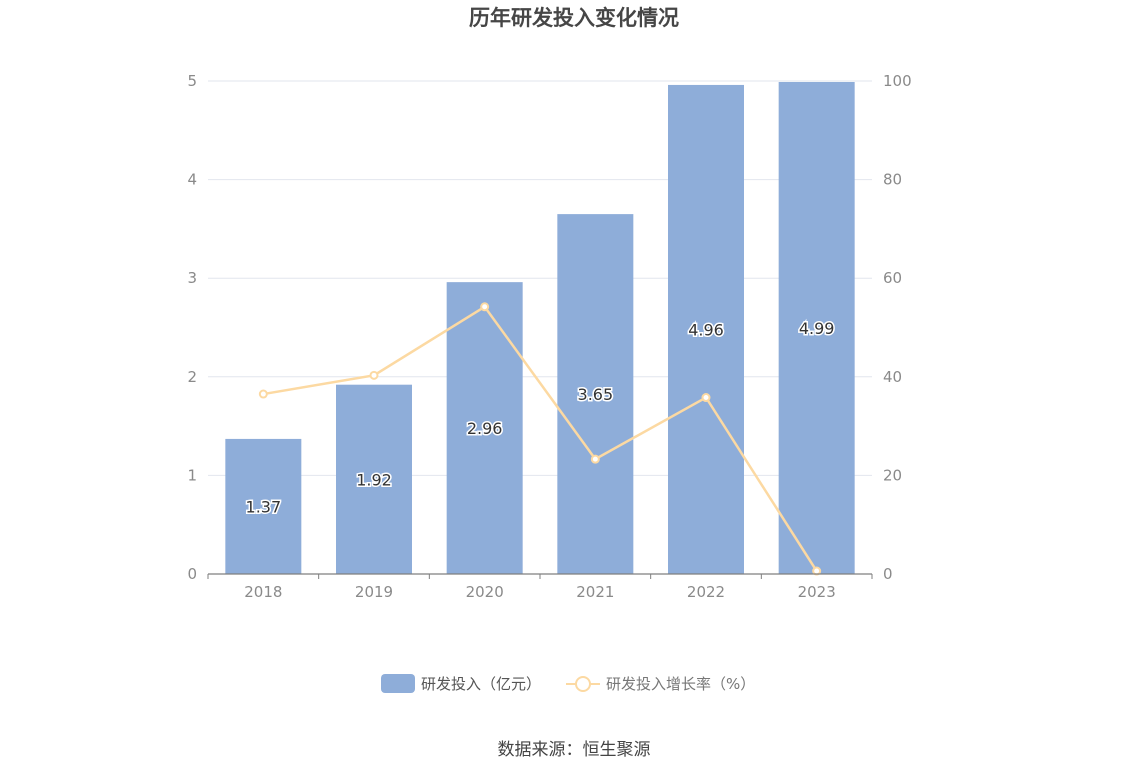  I want to click on right-tick-label: 0, so click(888, 574).